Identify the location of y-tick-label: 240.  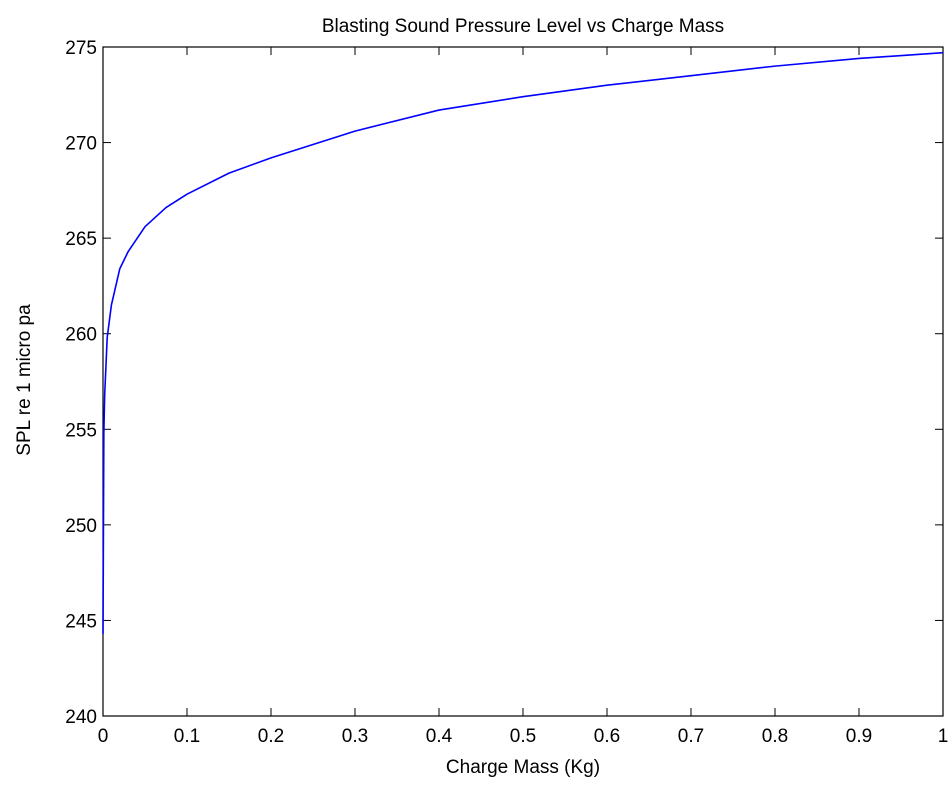
(81, 717).